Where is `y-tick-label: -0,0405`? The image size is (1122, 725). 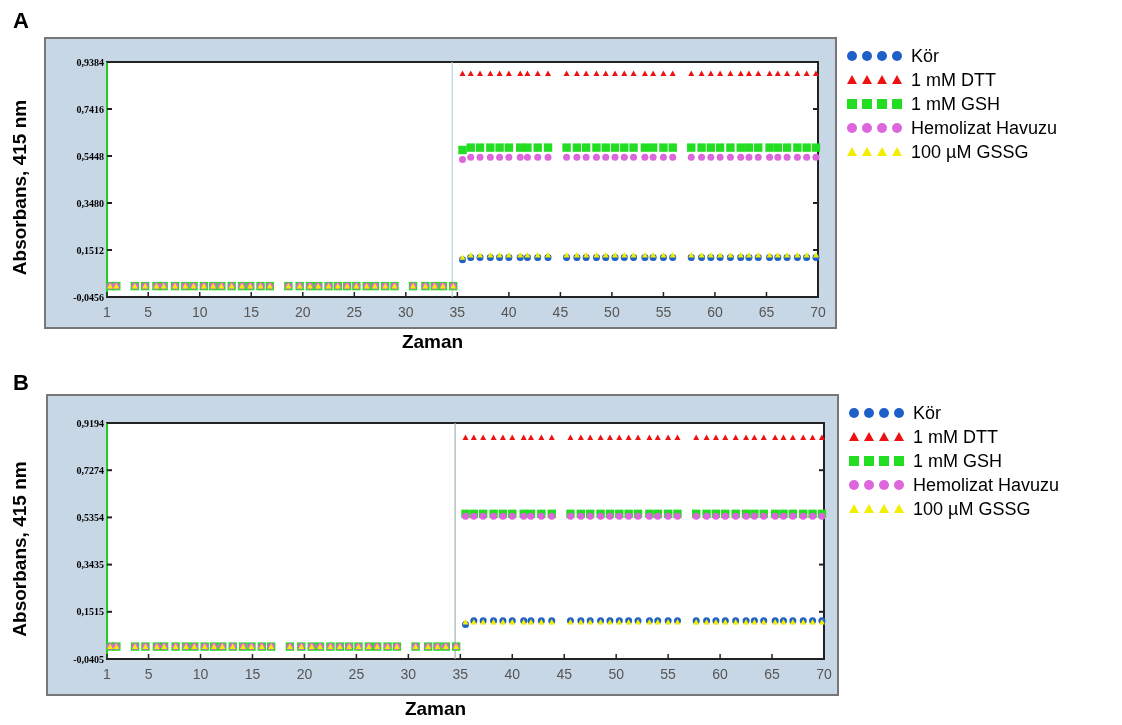 y-tick-label: -0,0405 is located at coordinates (88, 659).